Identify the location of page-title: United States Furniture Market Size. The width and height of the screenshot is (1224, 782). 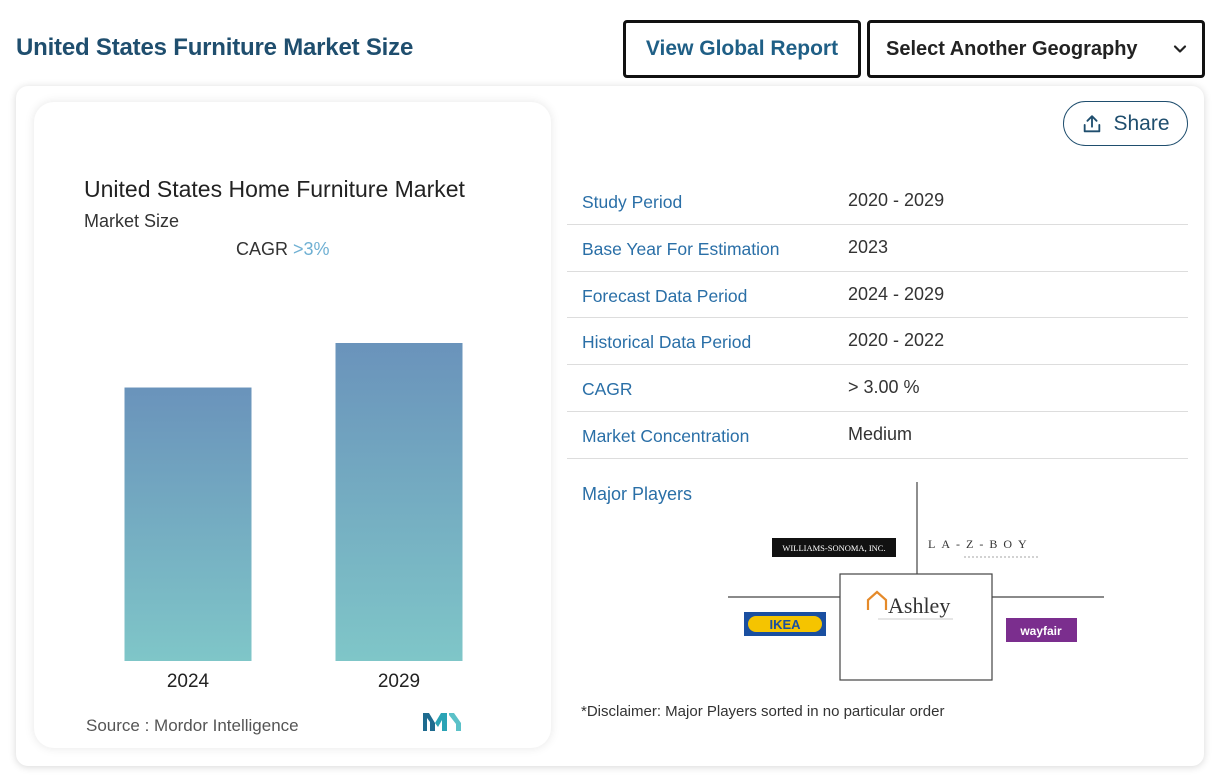
(215, 47).